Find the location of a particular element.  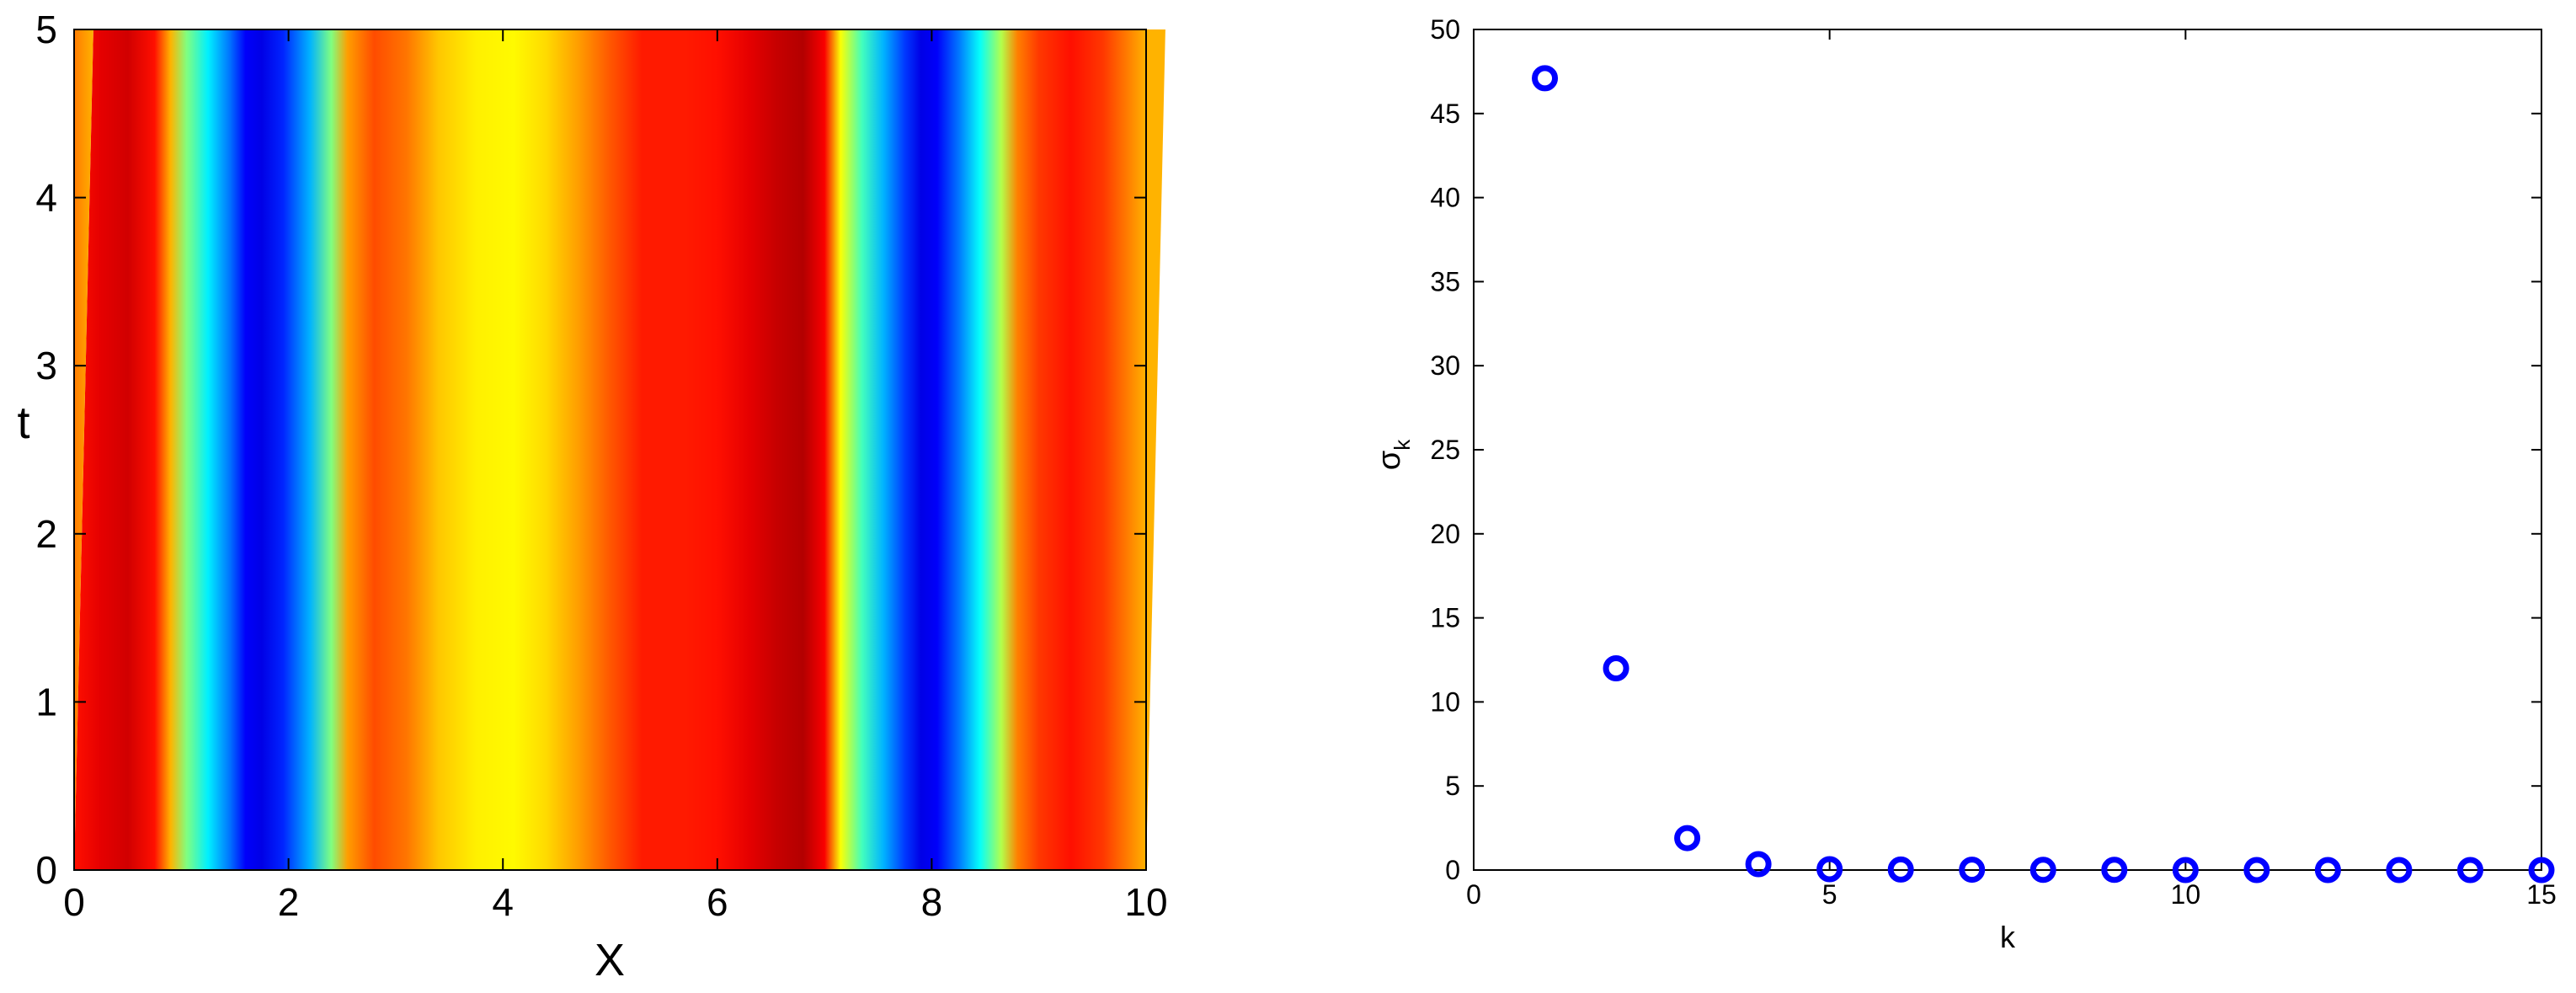

heatmap-x-tick-label: 2 is located at coordinates (289, 902).